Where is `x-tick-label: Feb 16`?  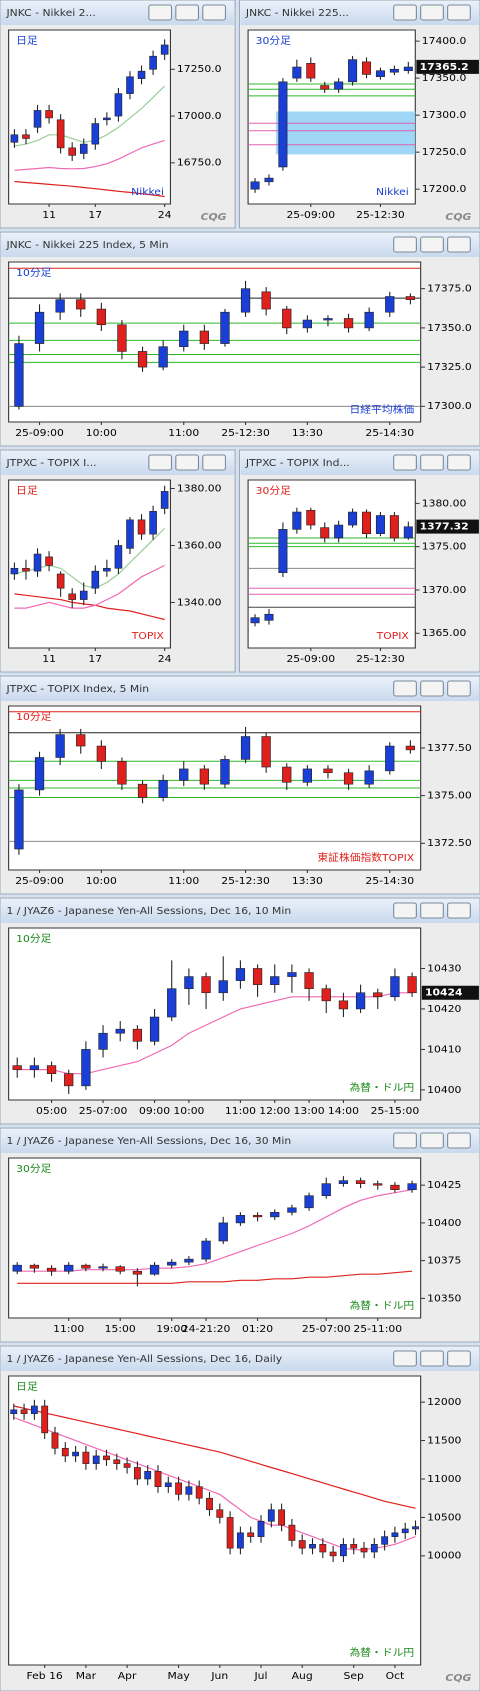
x-tick-label: Feb 16 is located at coordinates (45, 1676).